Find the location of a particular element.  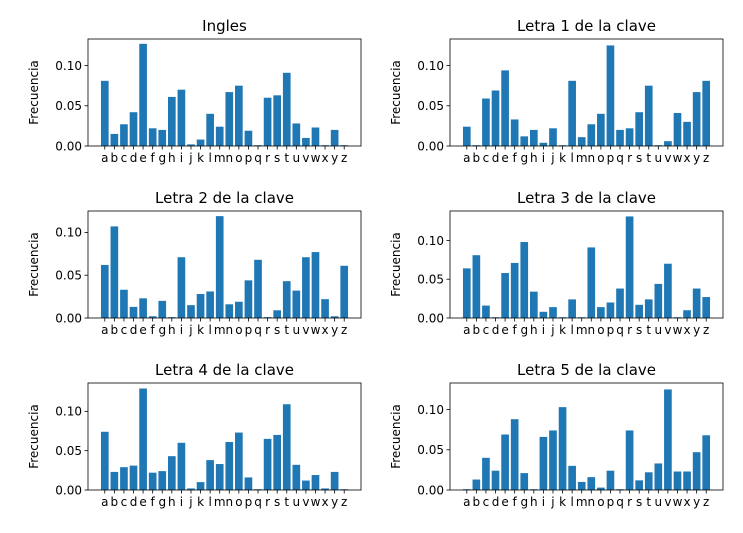

bar-v is located at coordinates (668, 439).